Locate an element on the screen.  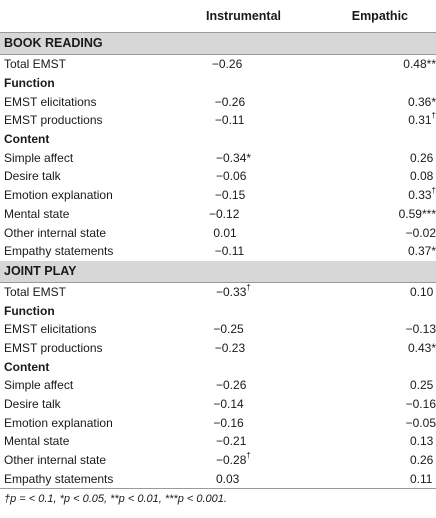
empathic-cell: −0.02 is located at coordinates (384, 233).